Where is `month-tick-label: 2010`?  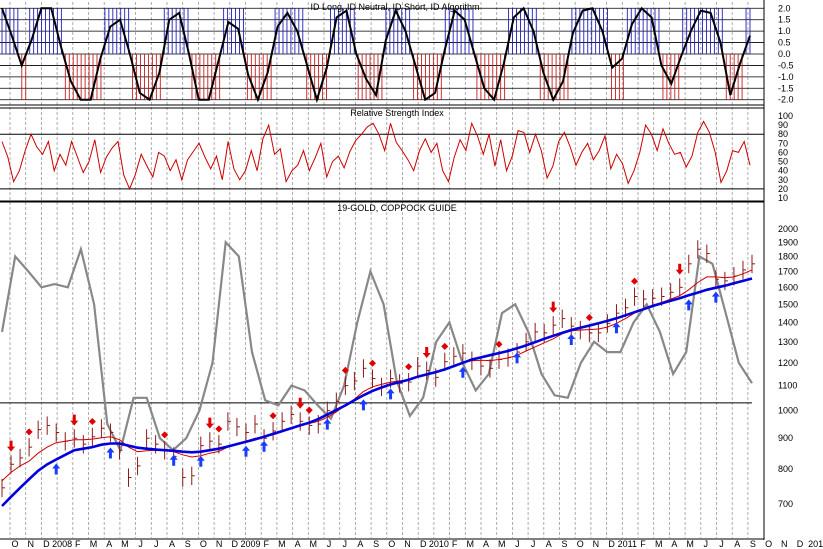 month-tick-label: 2010 is located at coordinates (439, 544).